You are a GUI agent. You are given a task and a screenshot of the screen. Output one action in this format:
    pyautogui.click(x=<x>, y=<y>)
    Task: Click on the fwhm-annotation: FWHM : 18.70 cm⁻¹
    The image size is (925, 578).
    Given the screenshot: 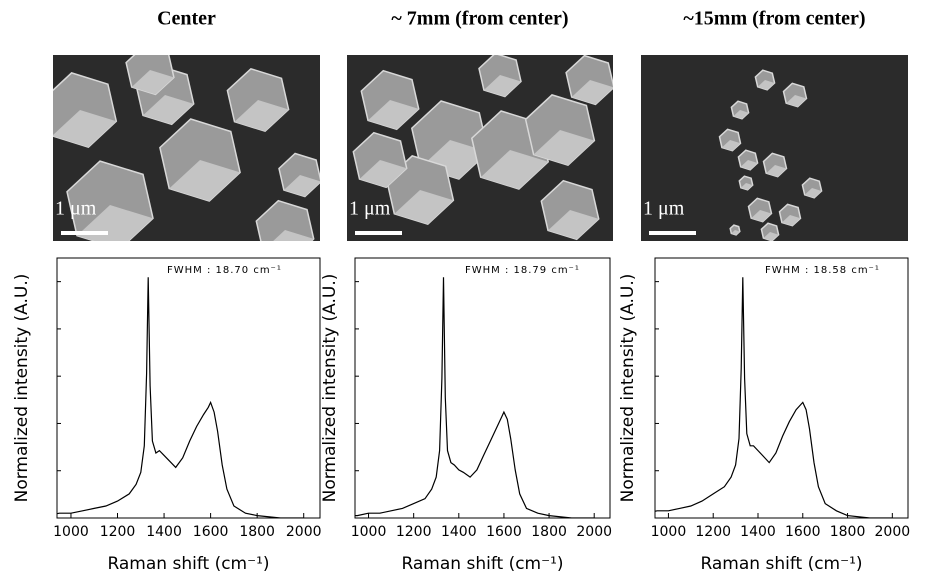 What is the action you would take?
    pyautogui.click(x=224, y=270)
    